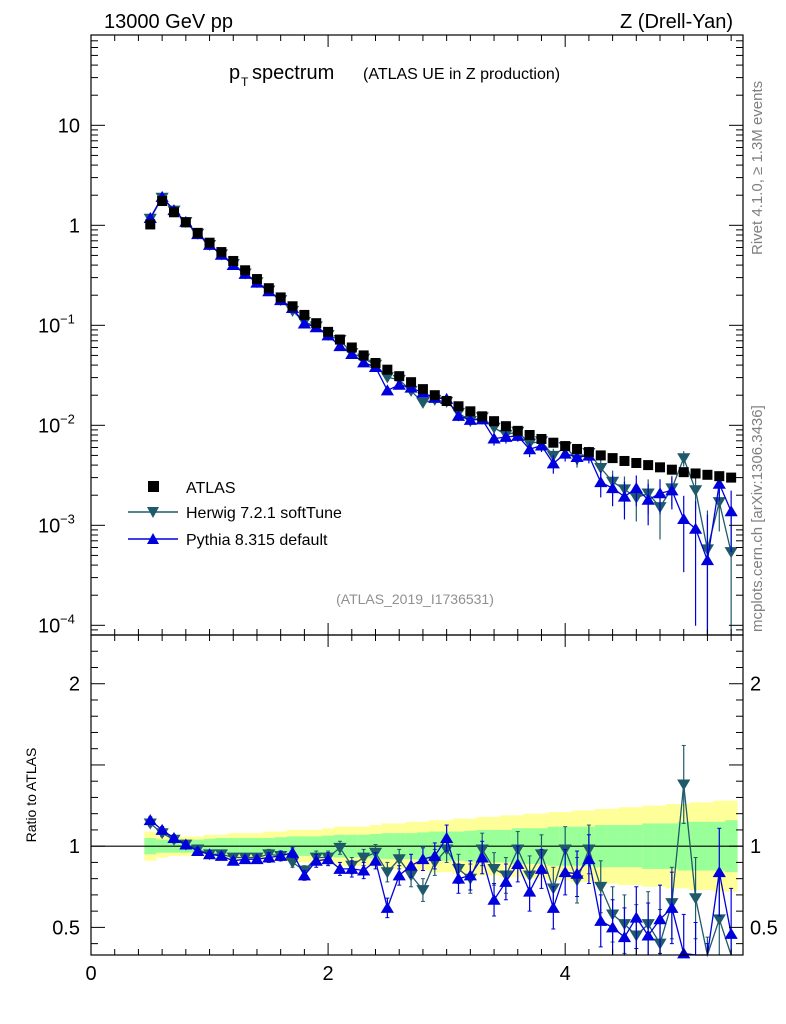  What do you see at coordinates (74, 226) in the screenshot?
I see `y-tick-label: 1` at bounding box center [74, 226].